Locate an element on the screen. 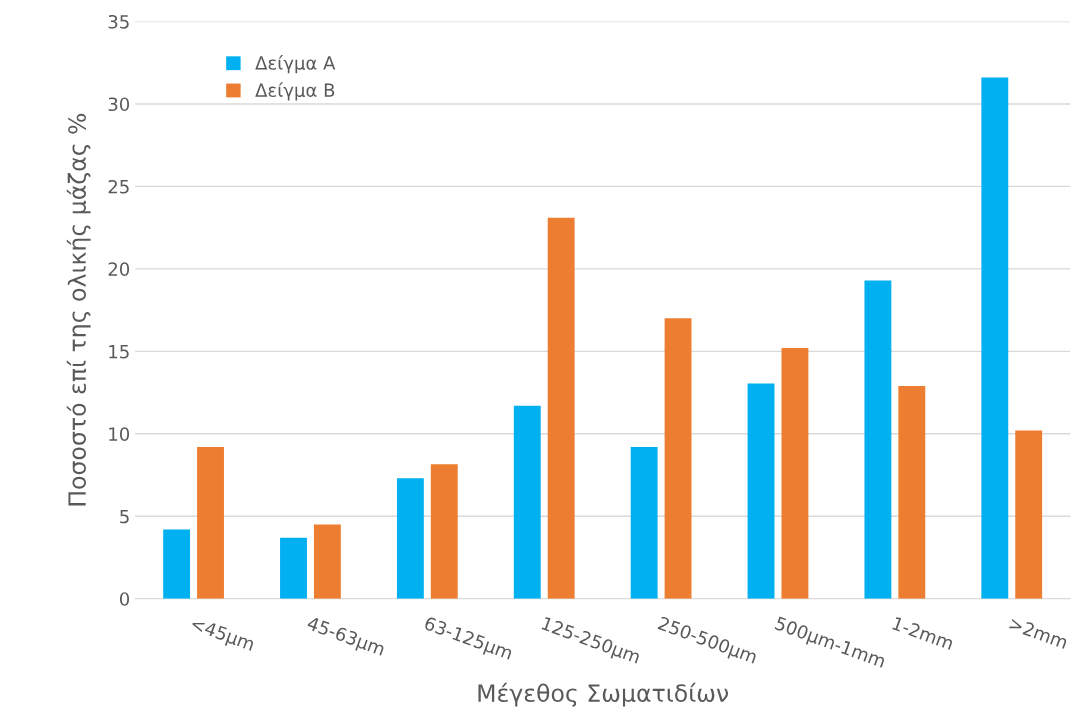  y-tick-label: 5 is located at coordinates (124, 516).